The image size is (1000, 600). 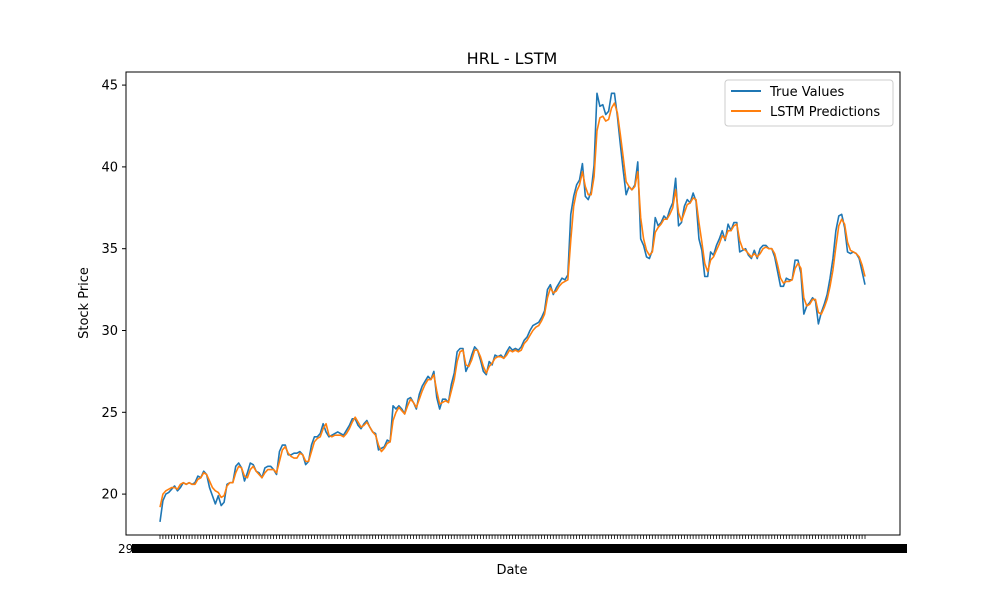 I want to click on y-tick-label: 45, so click(x=109, y=86).